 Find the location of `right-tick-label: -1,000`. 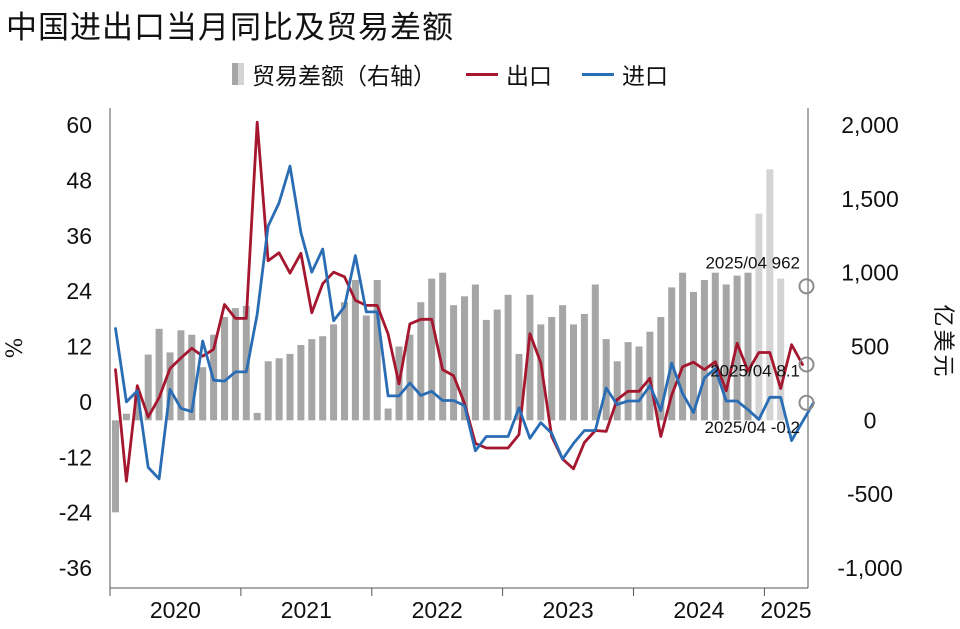

right-tick-label: -1,000 is located at coordinates (869, 568).